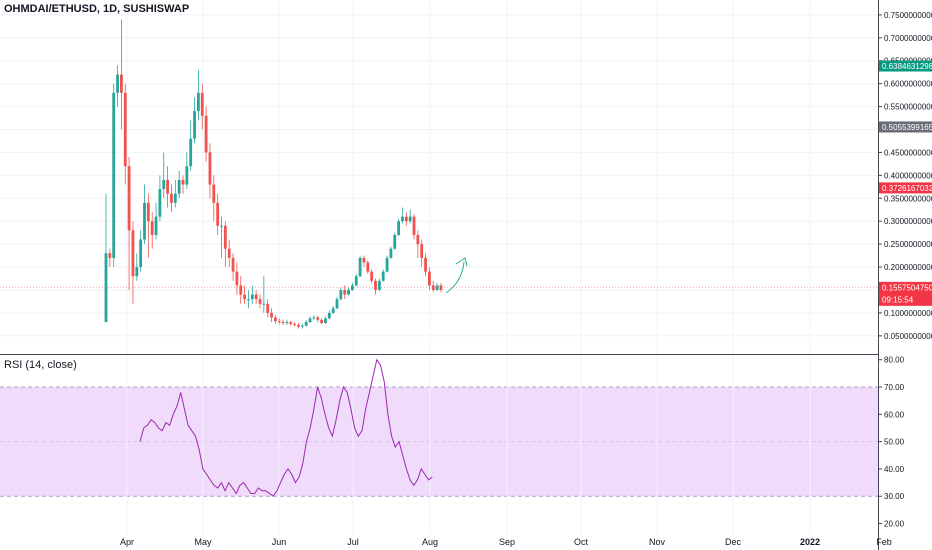 The width and height of the screenshot is (932, 550). What do you see at coordinates (908, 336) in the screenshot?
I see `price-tick-label: 0.0500000000` at bounding box center [908, 336].